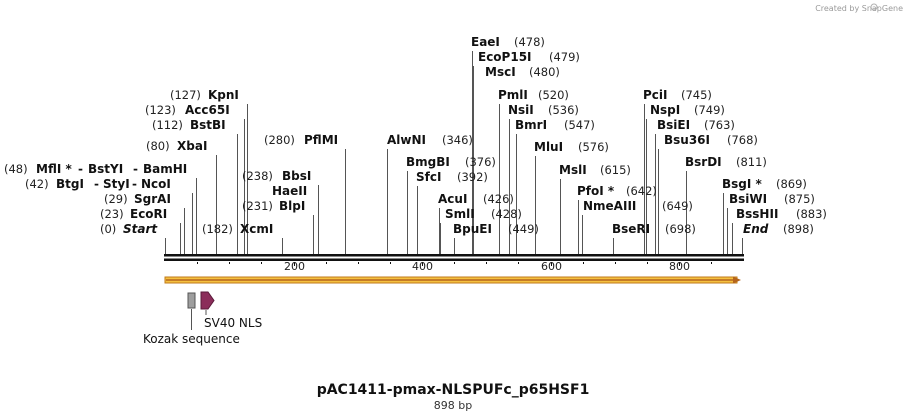 This screenshot has width=907, height=420. I want to click on site-name-bsu36i: Bsu36I, so click(687, 140).